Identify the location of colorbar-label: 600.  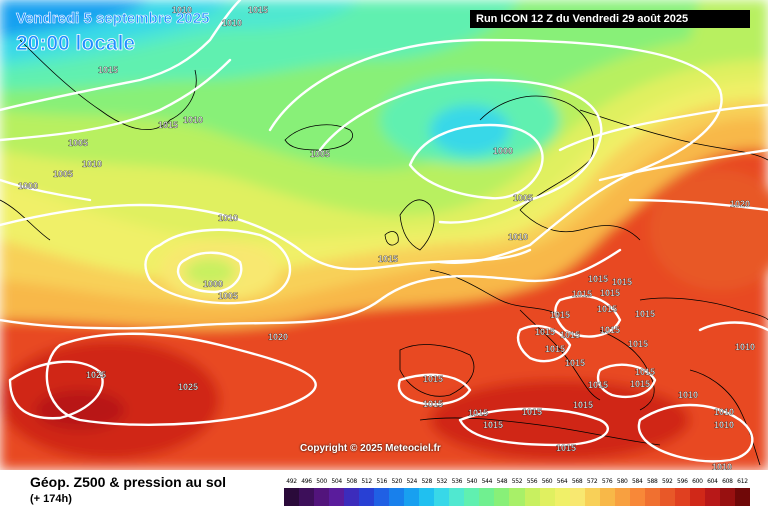
(697, 481).